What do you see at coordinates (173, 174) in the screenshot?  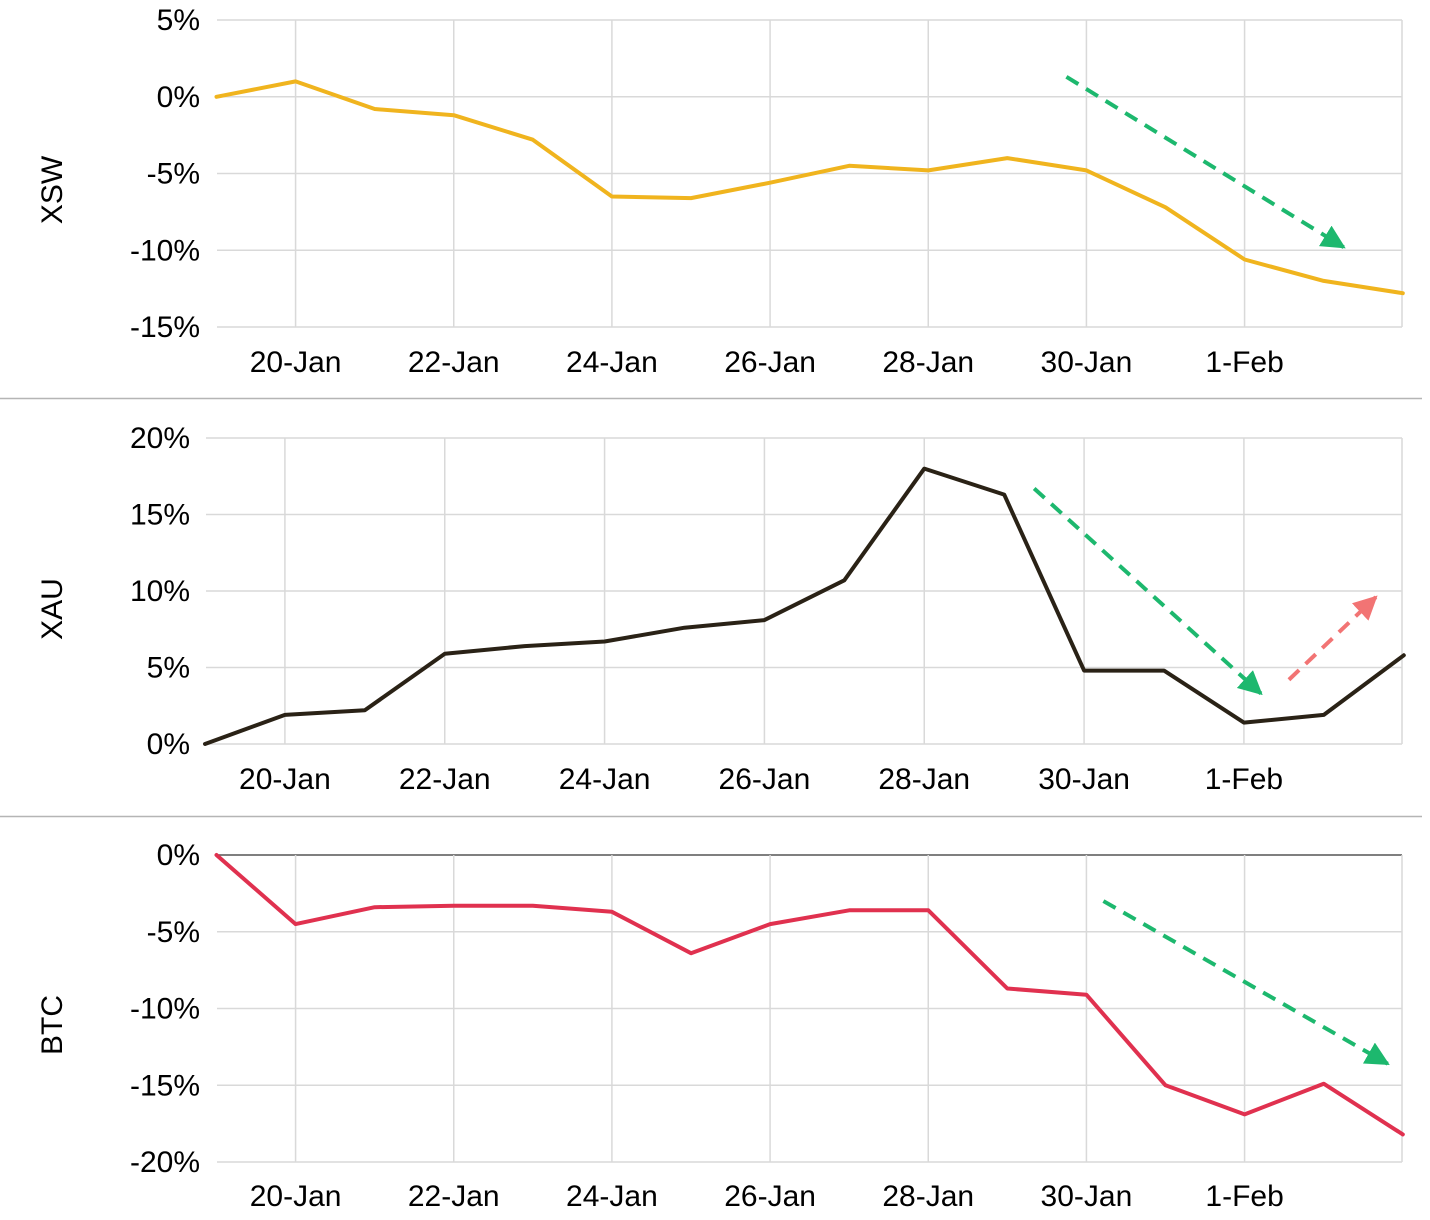 I see `xsw-y-tick-label: -5%` at bounding box center [173, 174].